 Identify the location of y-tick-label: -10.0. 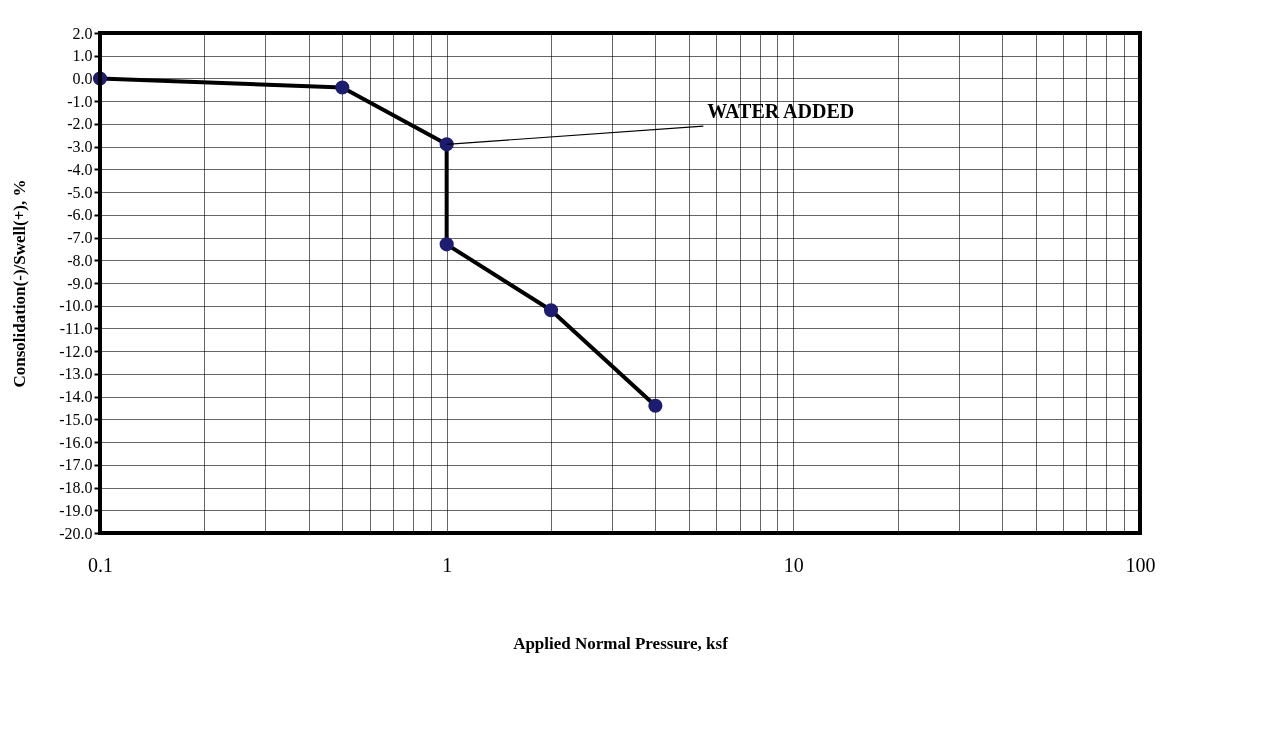
(76, 306).